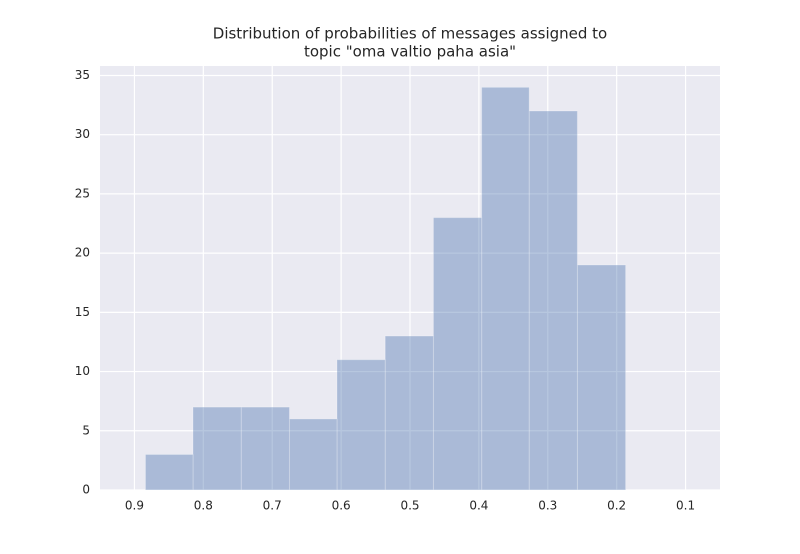  Describe the element at coordinates (341, 506) in the screenshot. I see `x-tick-label: 0.6` at that location.